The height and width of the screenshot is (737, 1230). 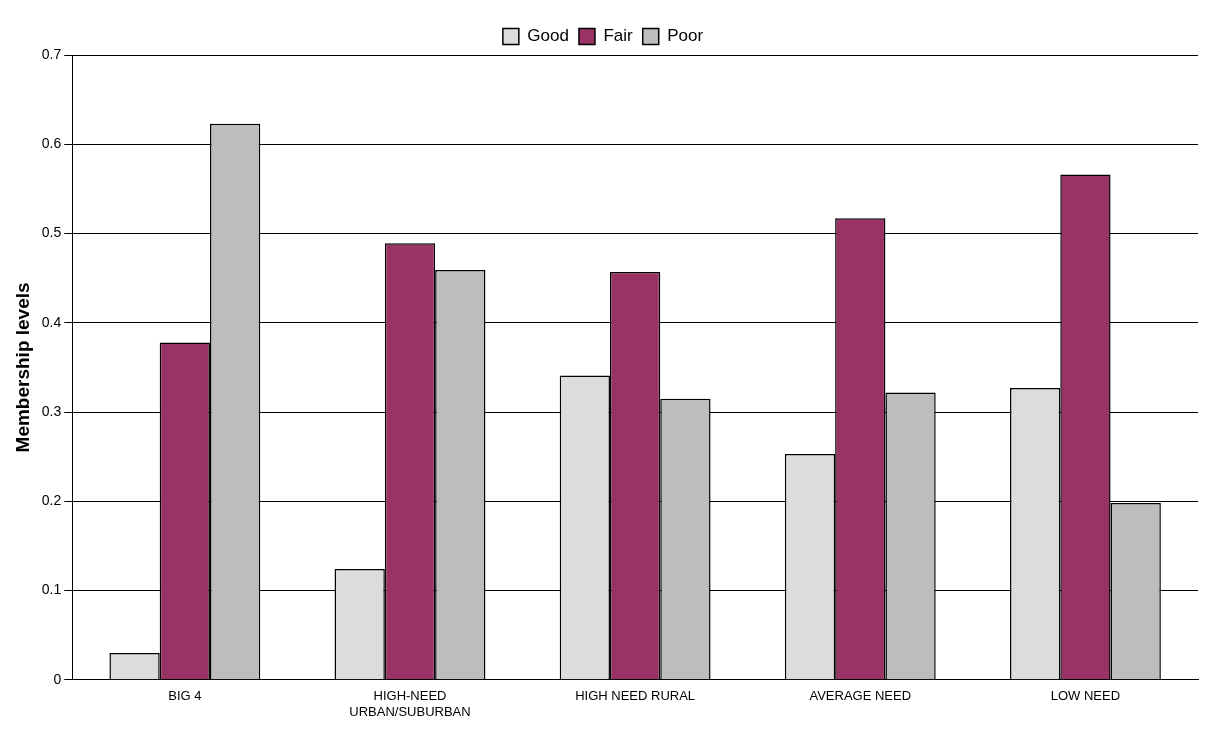 What do you see at coordinates (51, 143) in the screenshot?
I see `y-tick-label: 0.6` at bounding box center [51, 143].